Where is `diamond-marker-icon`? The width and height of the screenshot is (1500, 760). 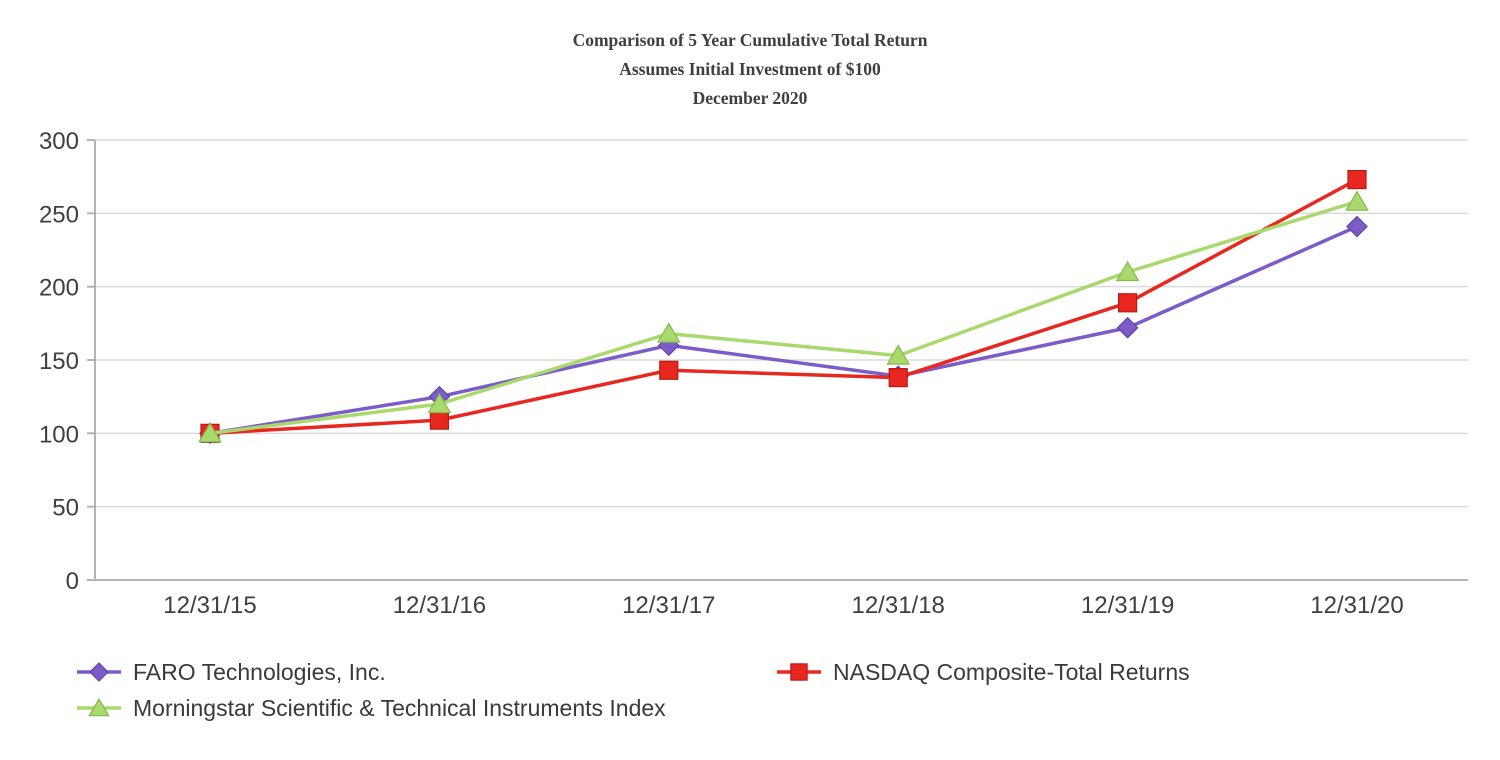 diamond-marker-icon is located at coordinates (99, 672).